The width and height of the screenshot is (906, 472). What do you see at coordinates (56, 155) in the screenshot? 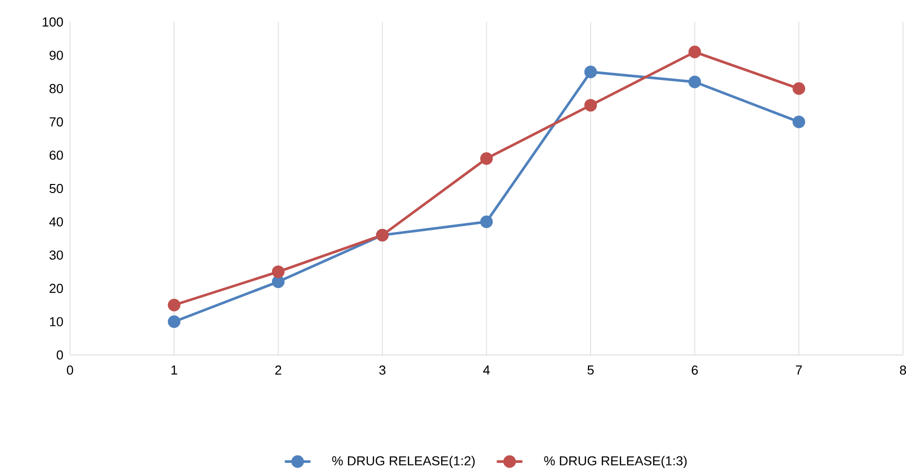
I see `y-tick-label: 60` at bounding box center [56, 155].